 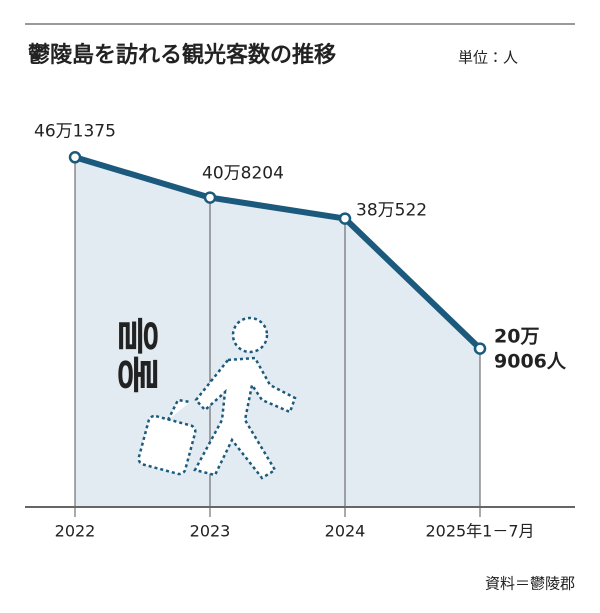 What do you see at coordinates (75, 131) in the screenshot?
I see `value-label: 46万1375` at bounding box center [75, 131].